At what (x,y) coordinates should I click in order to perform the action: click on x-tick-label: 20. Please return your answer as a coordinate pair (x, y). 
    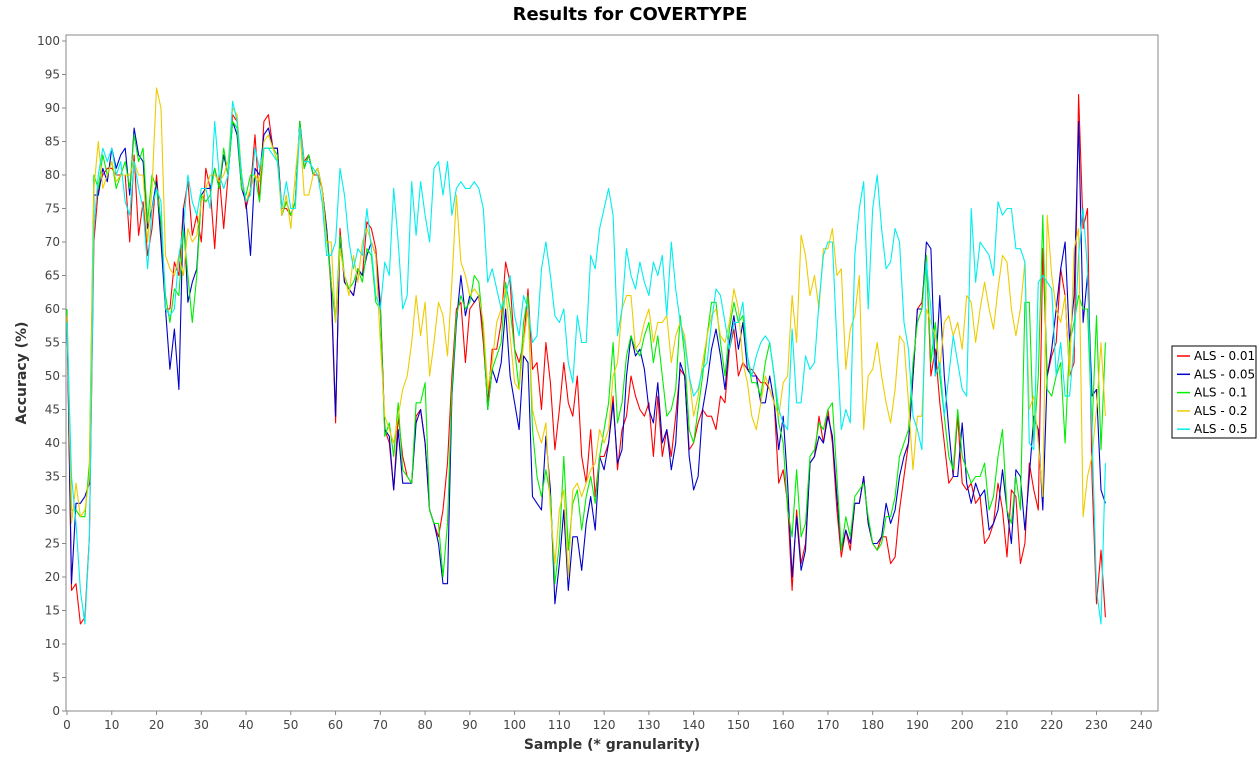
    Looking at the image, I should click on (156, 725).